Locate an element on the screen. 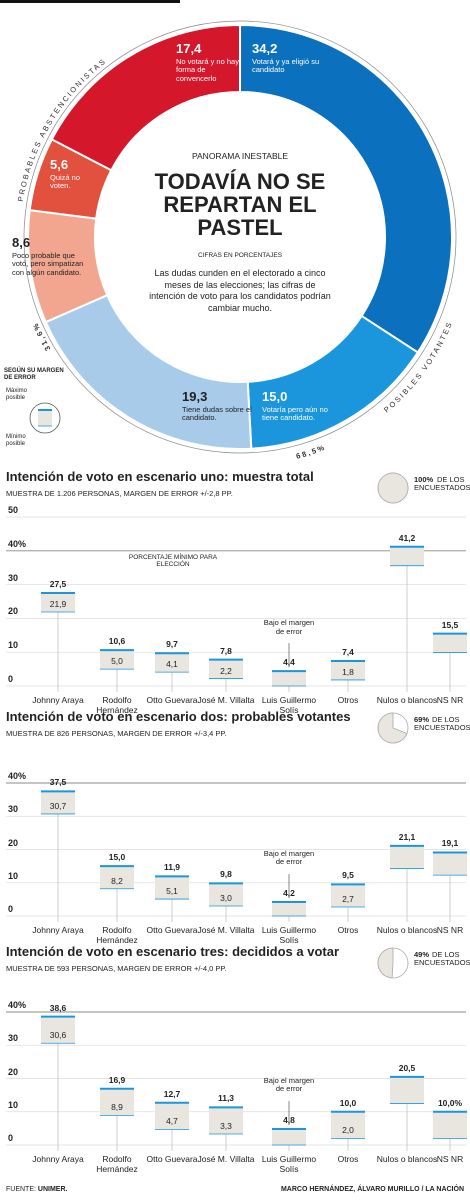 Image resolution: width=470 pixels, height=1200 pixels. note-minimum: PORCENTAJE MÍNIMO PARA ELECCIÓN is located at coordinates (173, 561).